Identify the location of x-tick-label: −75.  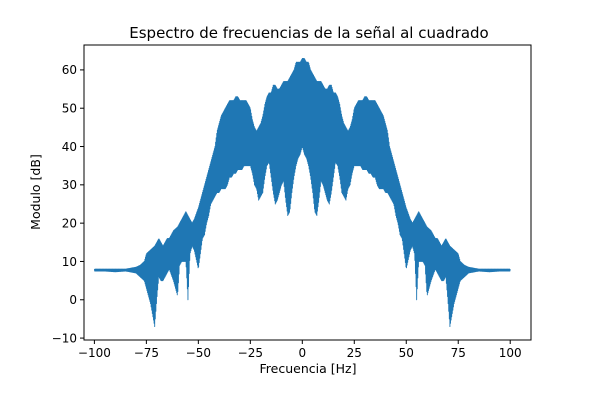
(146, 353).